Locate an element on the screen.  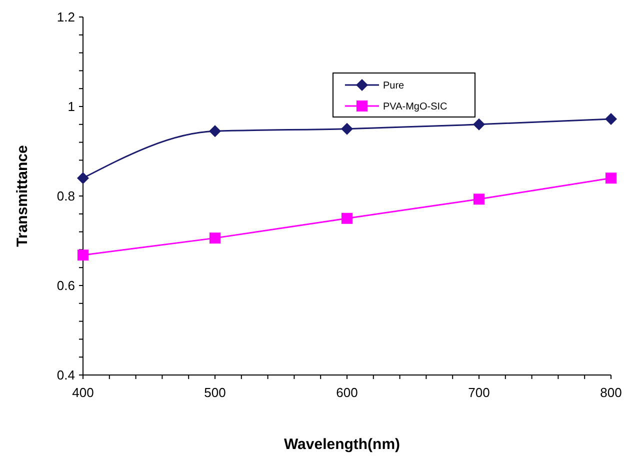
y-tick-label: 0.4 is located at coordinates (65, 375).